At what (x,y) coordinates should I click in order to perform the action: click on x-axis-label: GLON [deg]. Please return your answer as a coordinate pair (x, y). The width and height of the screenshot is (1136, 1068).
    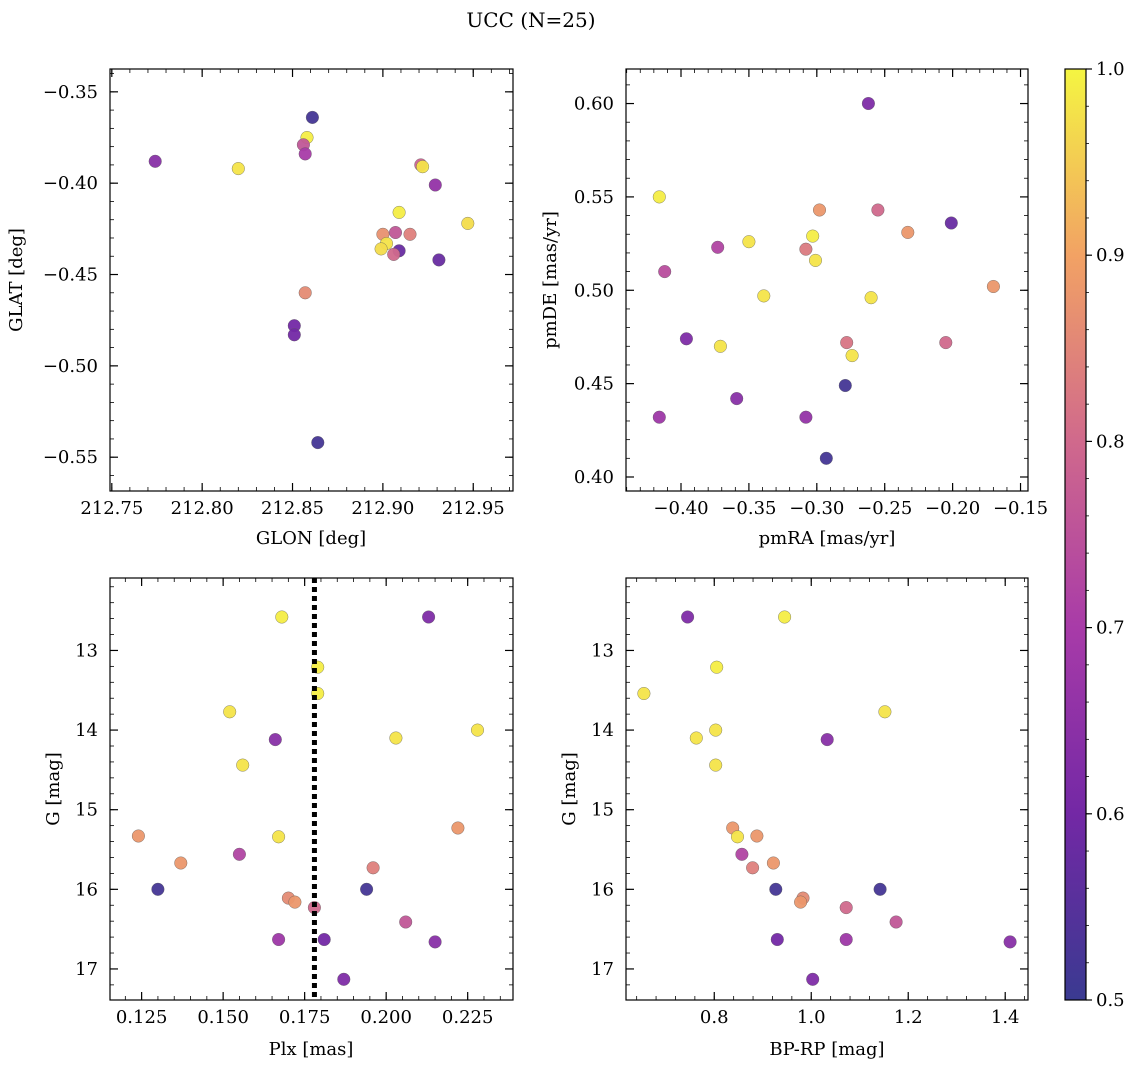
    Looking at the image, I should click on (311, 538).